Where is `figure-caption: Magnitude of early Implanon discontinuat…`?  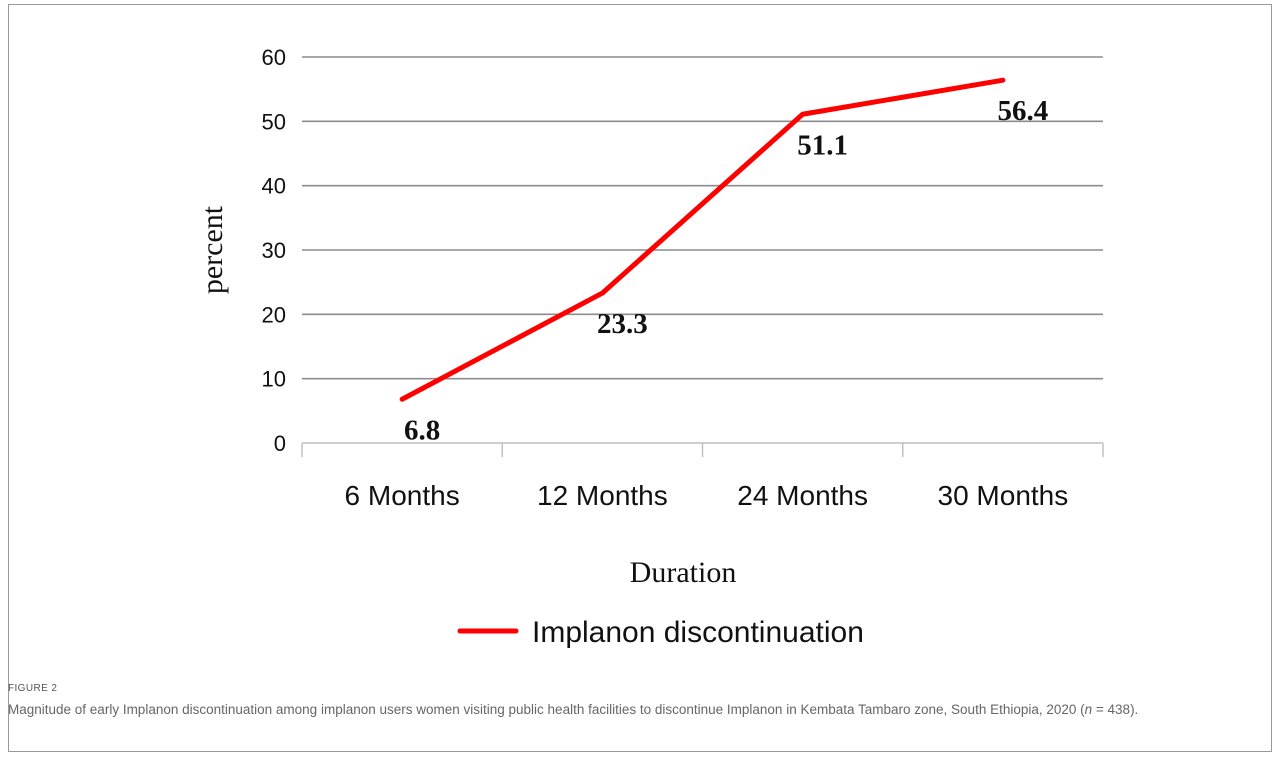 figure-caption: Magnitude of early Implanon discontinuat… is located at coordinates (633, 710).